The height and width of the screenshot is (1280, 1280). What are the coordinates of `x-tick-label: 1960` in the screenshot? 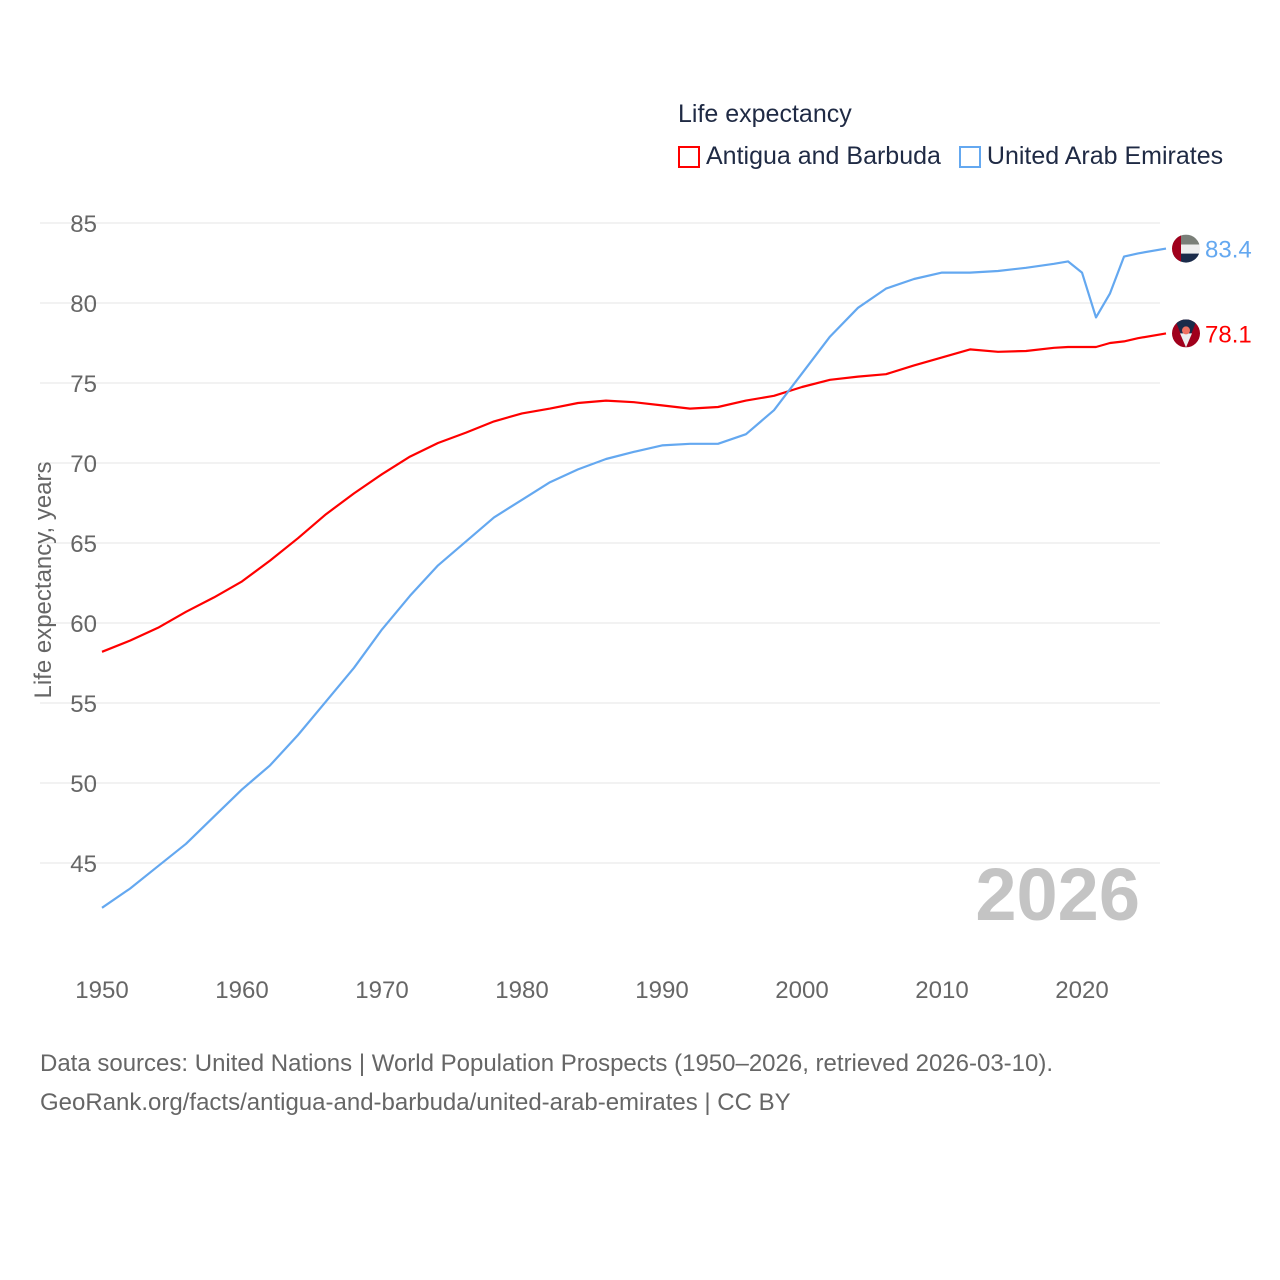 It's located at (241, 990).